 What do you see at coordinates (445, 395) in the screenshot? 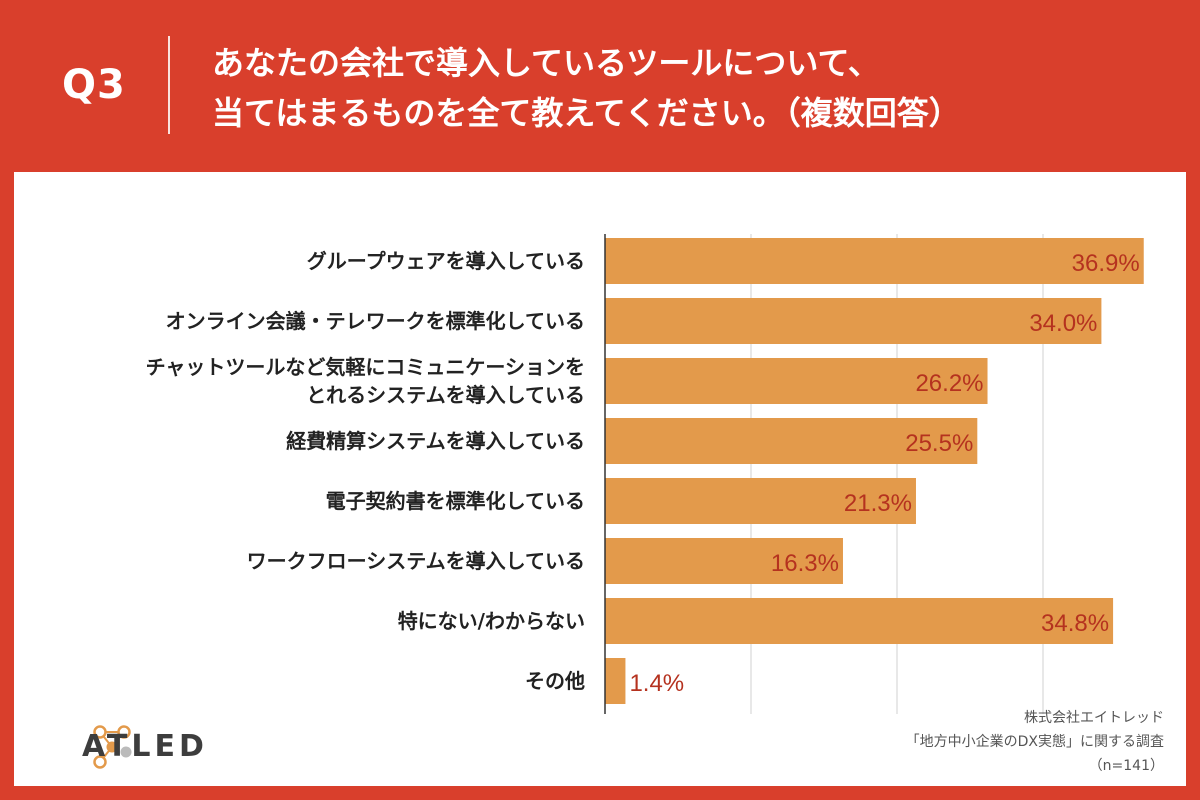
I see `category-label-3-line-2: とれるシステムを導入している` at bounding box center [445, 395].